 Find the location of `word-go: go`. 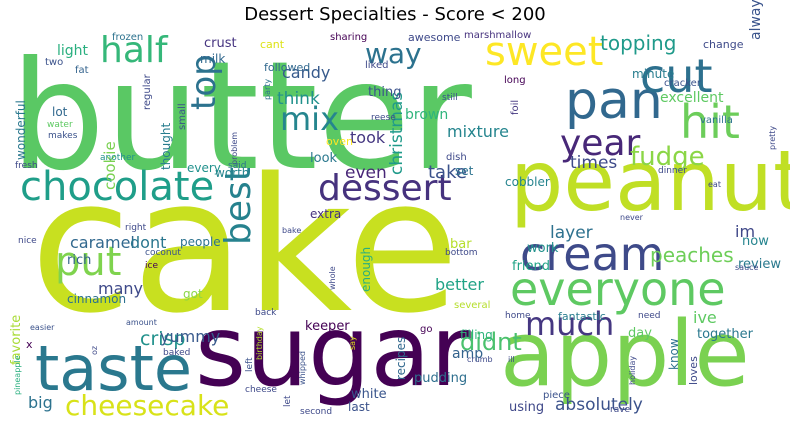

word-go: go is located at coordinates (426, 329).